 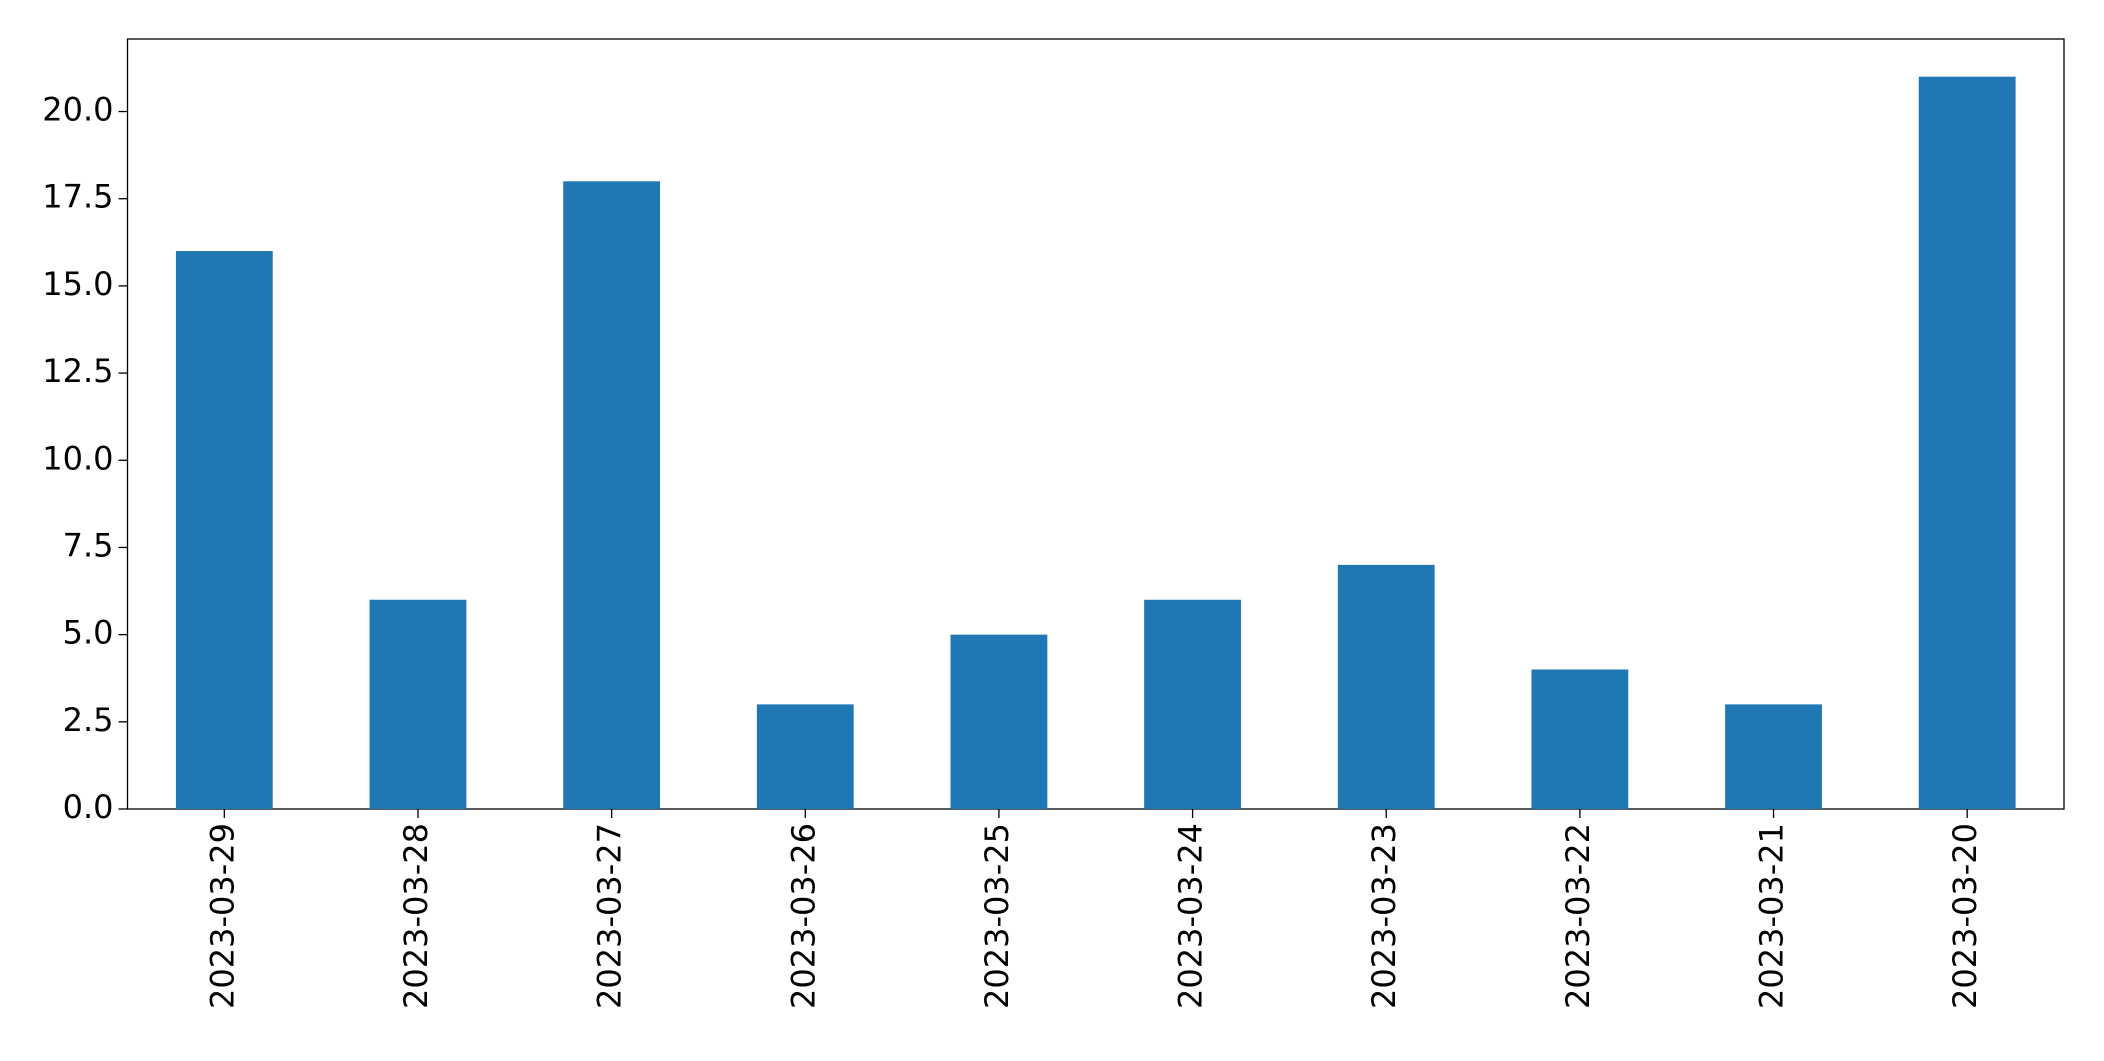 I want to click on x-tick-label: 2023-03-27, so click(x=610, y=916).